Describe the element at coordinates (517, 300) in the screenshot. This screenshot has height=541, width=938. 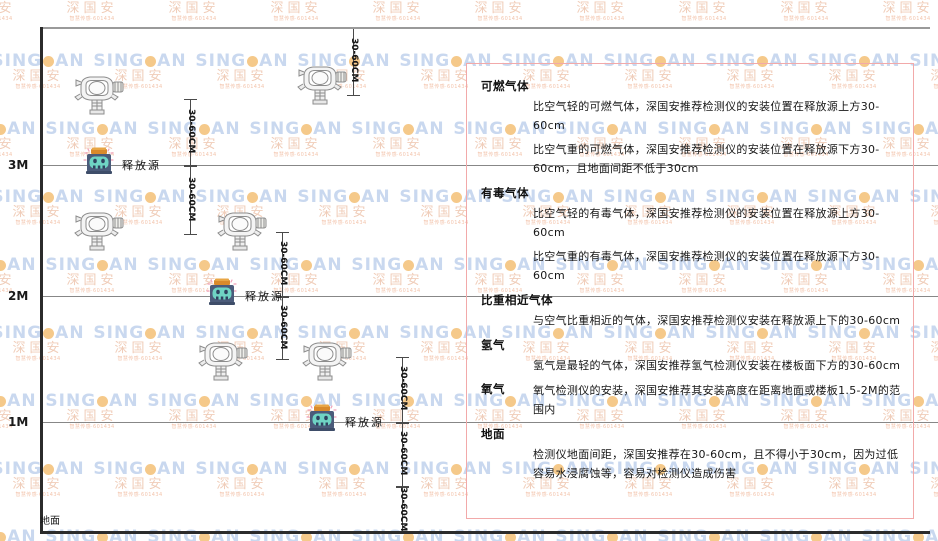
I see `panel-section-heading: 比重相近气体` at that location.